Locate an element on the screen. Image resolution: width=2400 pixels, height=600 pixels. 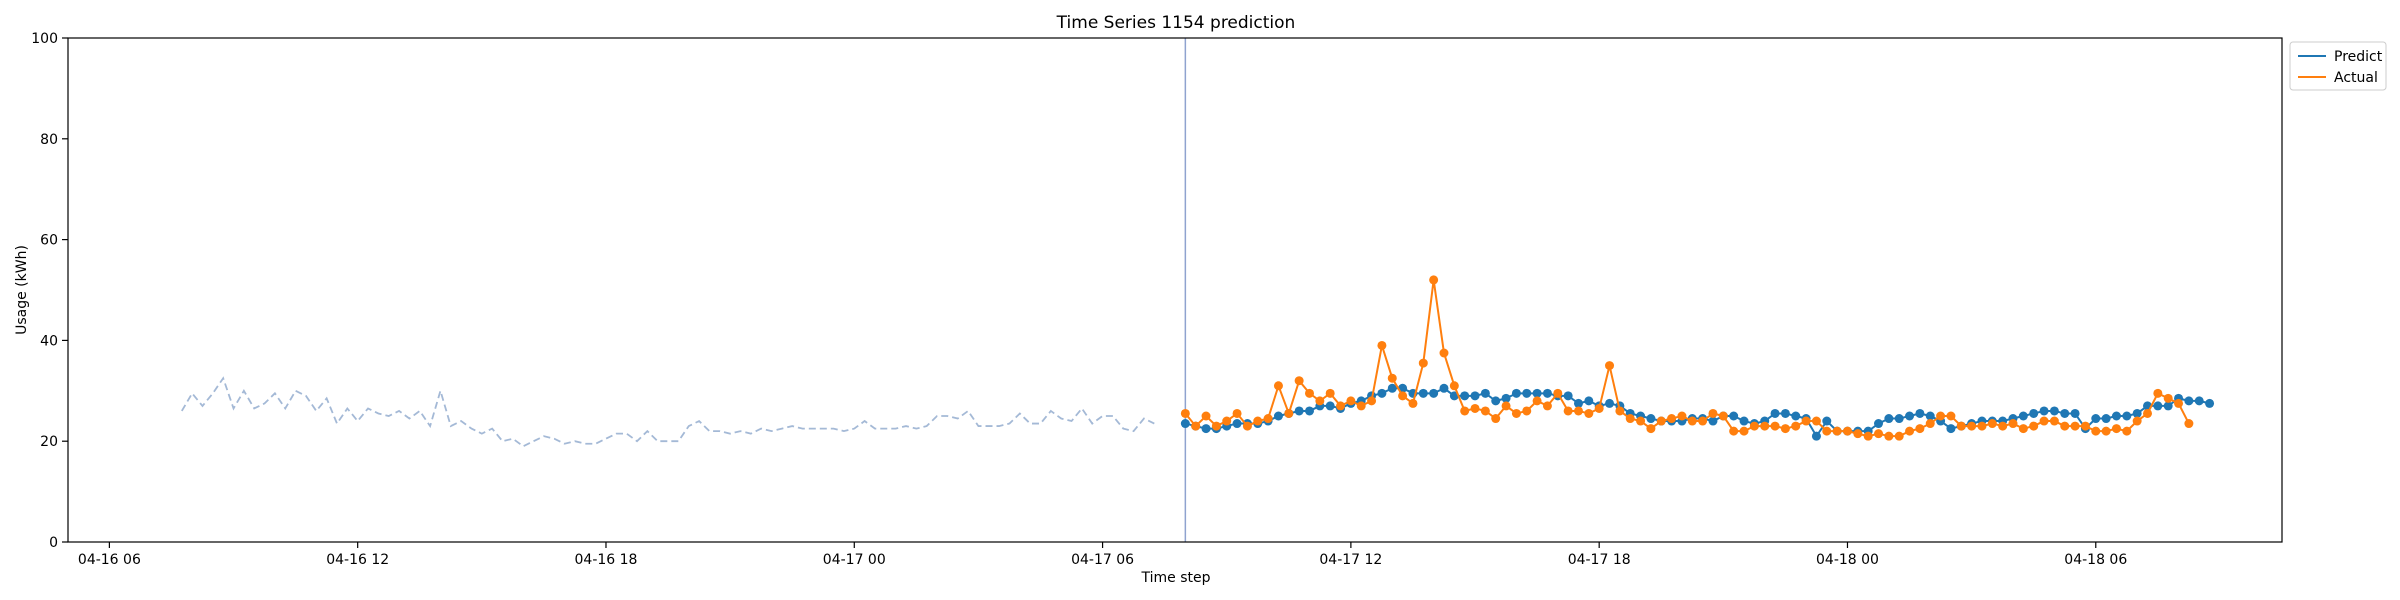
x-tick-label: 04-16 12 is located at coordinates (357, 560).